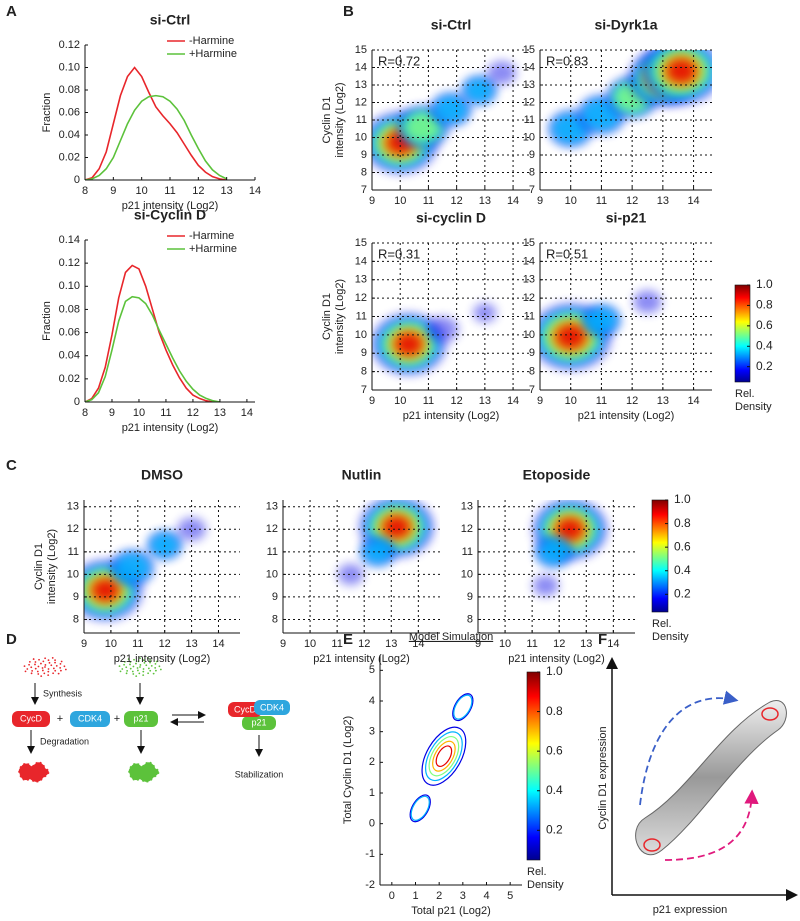 The width and height of the screenshot is (800, 921). What do you see at coordinates (144, 772) in the screenshot?
I see `degraded-p21` at bounding box center [144, 772].